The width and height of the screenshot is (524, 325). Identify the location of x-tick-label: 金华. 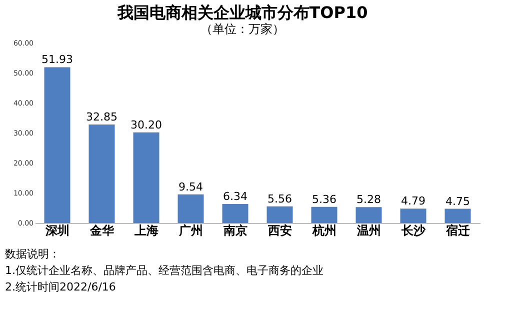
(101, 231).